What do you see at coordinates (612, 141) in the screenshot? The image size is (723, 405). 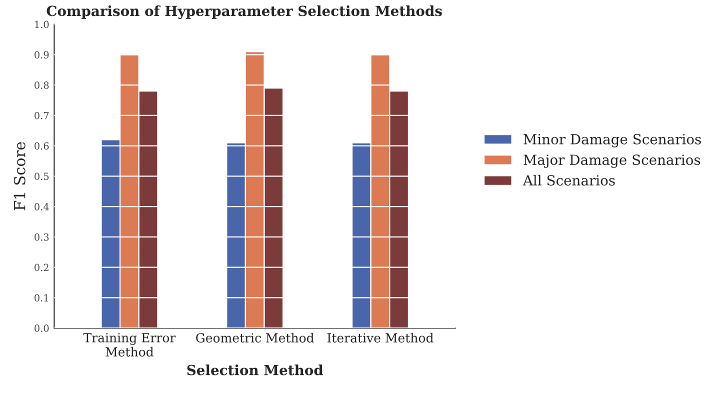 I see `legend-label: Minor Damage Scenarios` at bounding box center [612, 141].